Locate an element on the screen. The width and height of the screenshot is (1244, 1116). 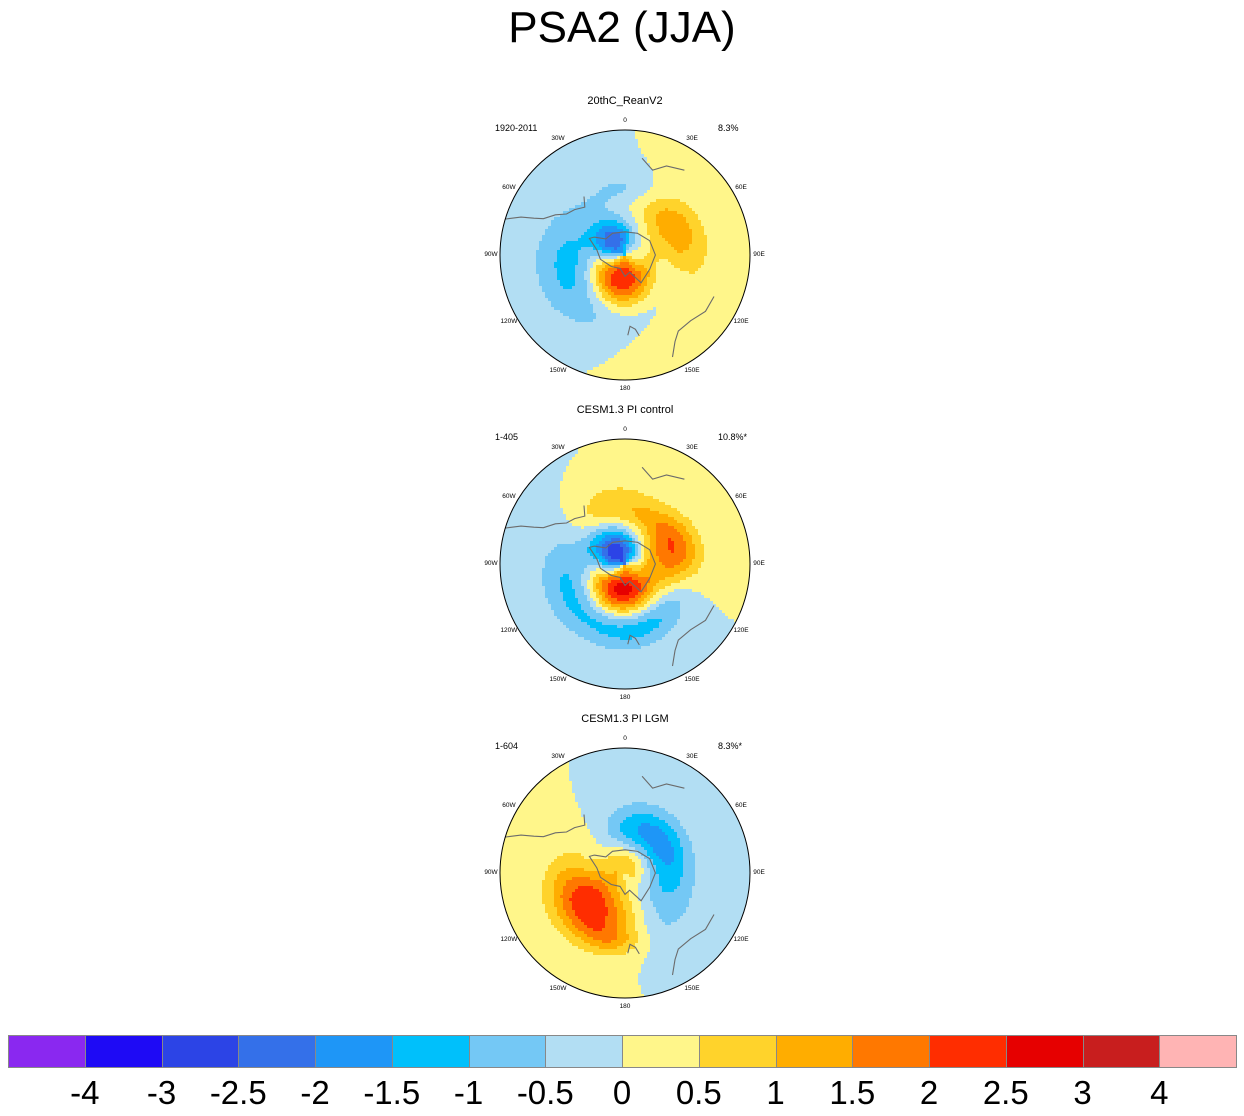
colorbar-tick-label: -1.5 is located at coordinates (392, 1092).